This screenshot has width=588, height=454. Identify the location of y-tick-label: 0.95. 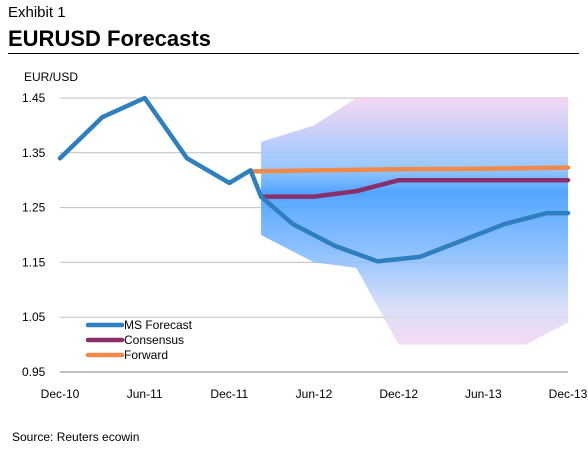
(34, 372).